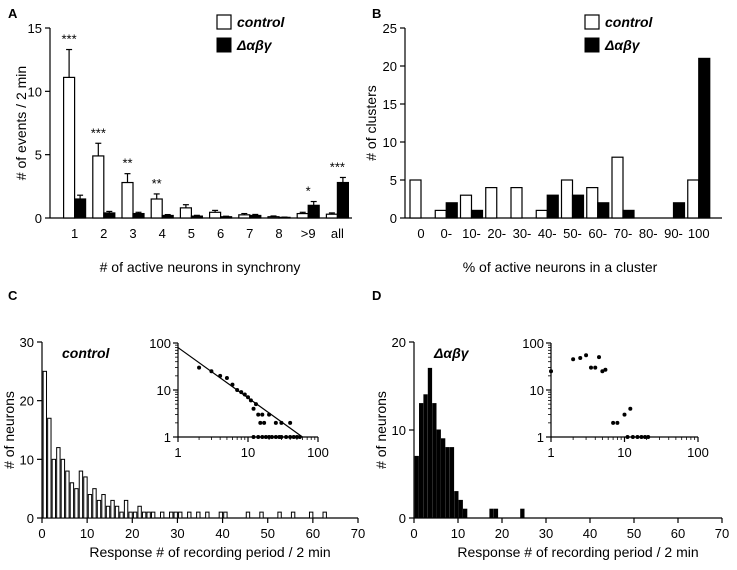  What do you see at coordinates (27, 401) in the screenshot?
I see `panel-c-ytick-label: 20` at bounding box center [27, 401].